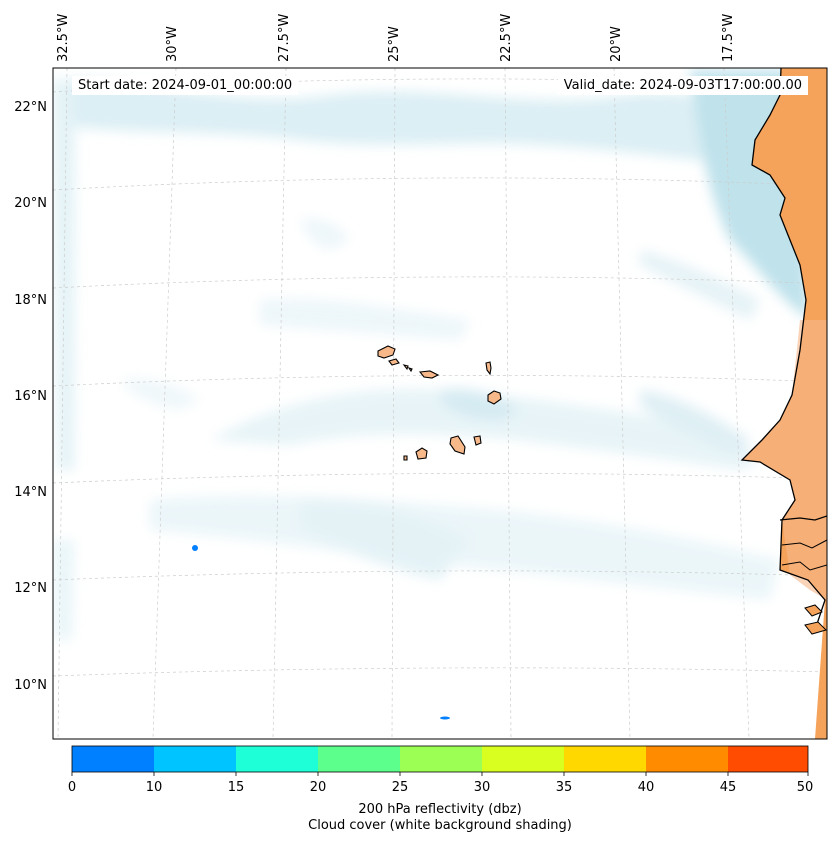 This screenshot has width=837, height=843. I want to click on lat-tick-3: 16°N, so click(30, 396).